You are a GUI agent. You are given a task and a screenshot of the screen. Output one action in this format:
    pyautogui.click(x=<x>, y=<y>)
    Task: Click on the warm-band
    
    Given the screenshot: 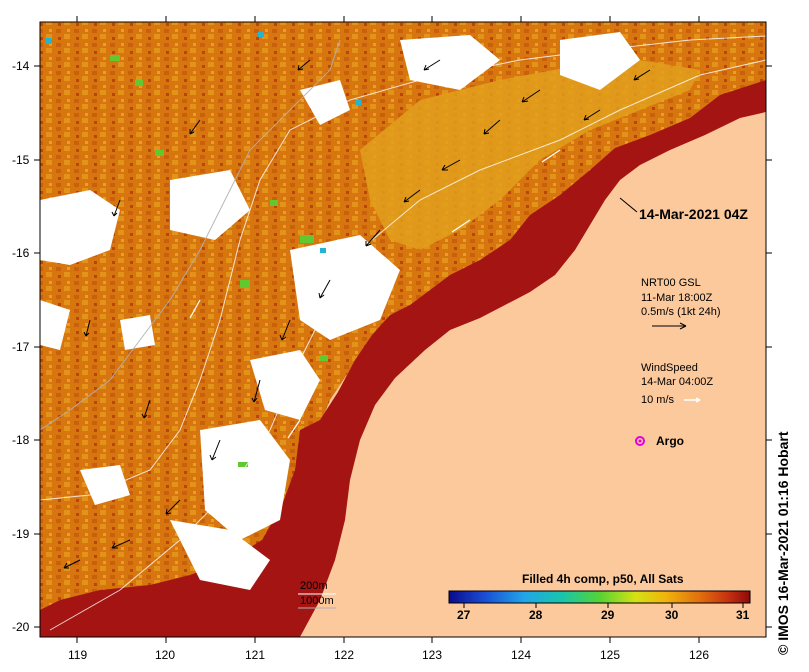 What is the action you would take?
    pyautogui.click(x=530, y=155)
    